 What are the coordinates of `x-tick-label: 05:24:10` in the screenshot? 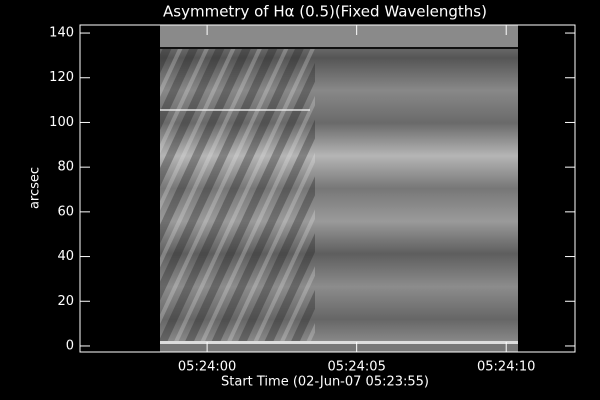 It's located at (506, 367).